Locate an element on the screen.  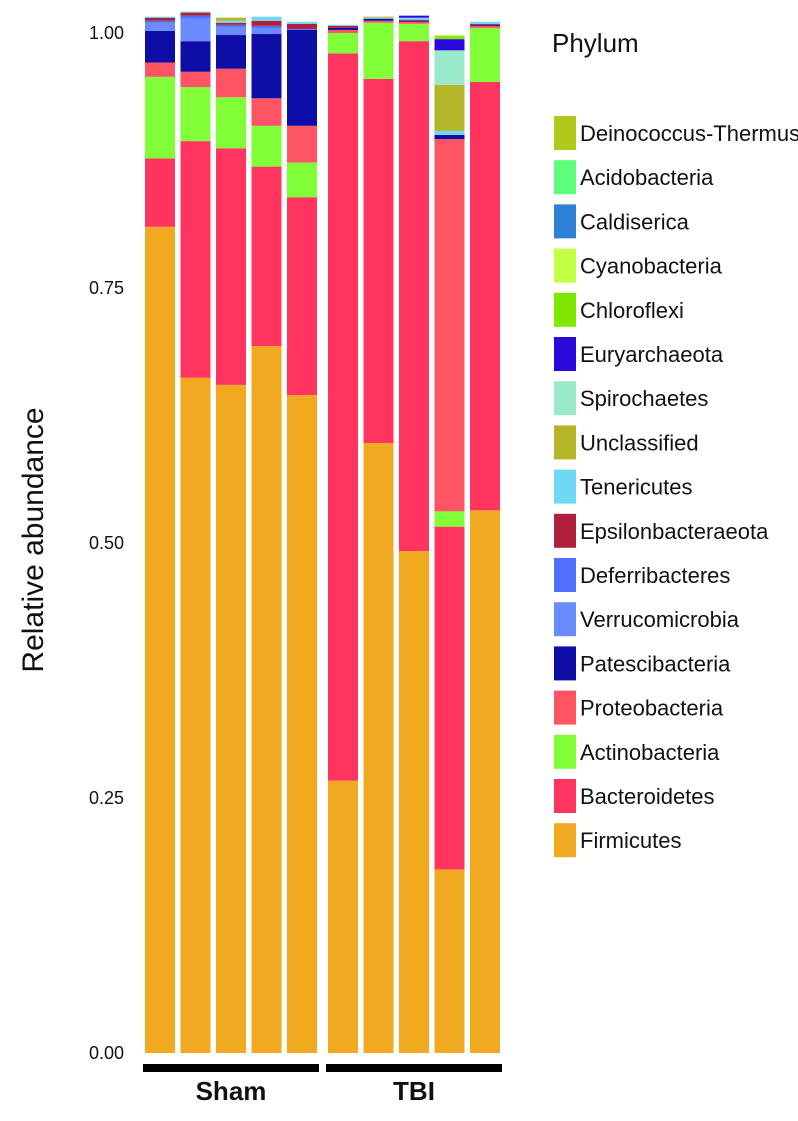
bar-segment-T4-cyanobacteria is located at coordinates (449, 36).